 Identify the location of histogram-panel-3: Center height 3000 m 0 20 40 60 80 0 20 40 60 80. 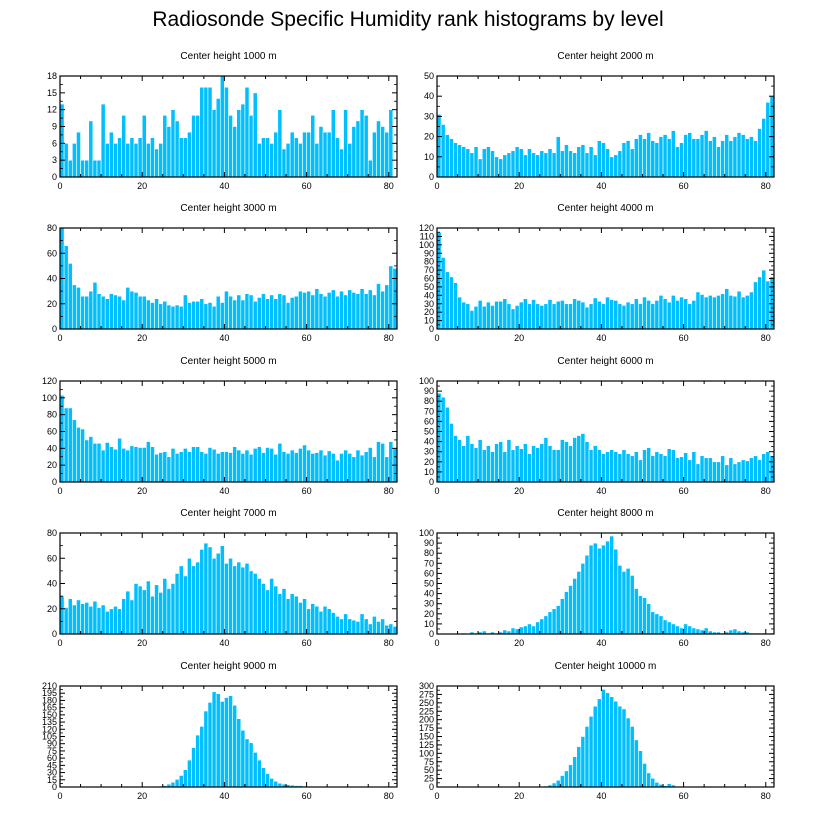
(222, 273).